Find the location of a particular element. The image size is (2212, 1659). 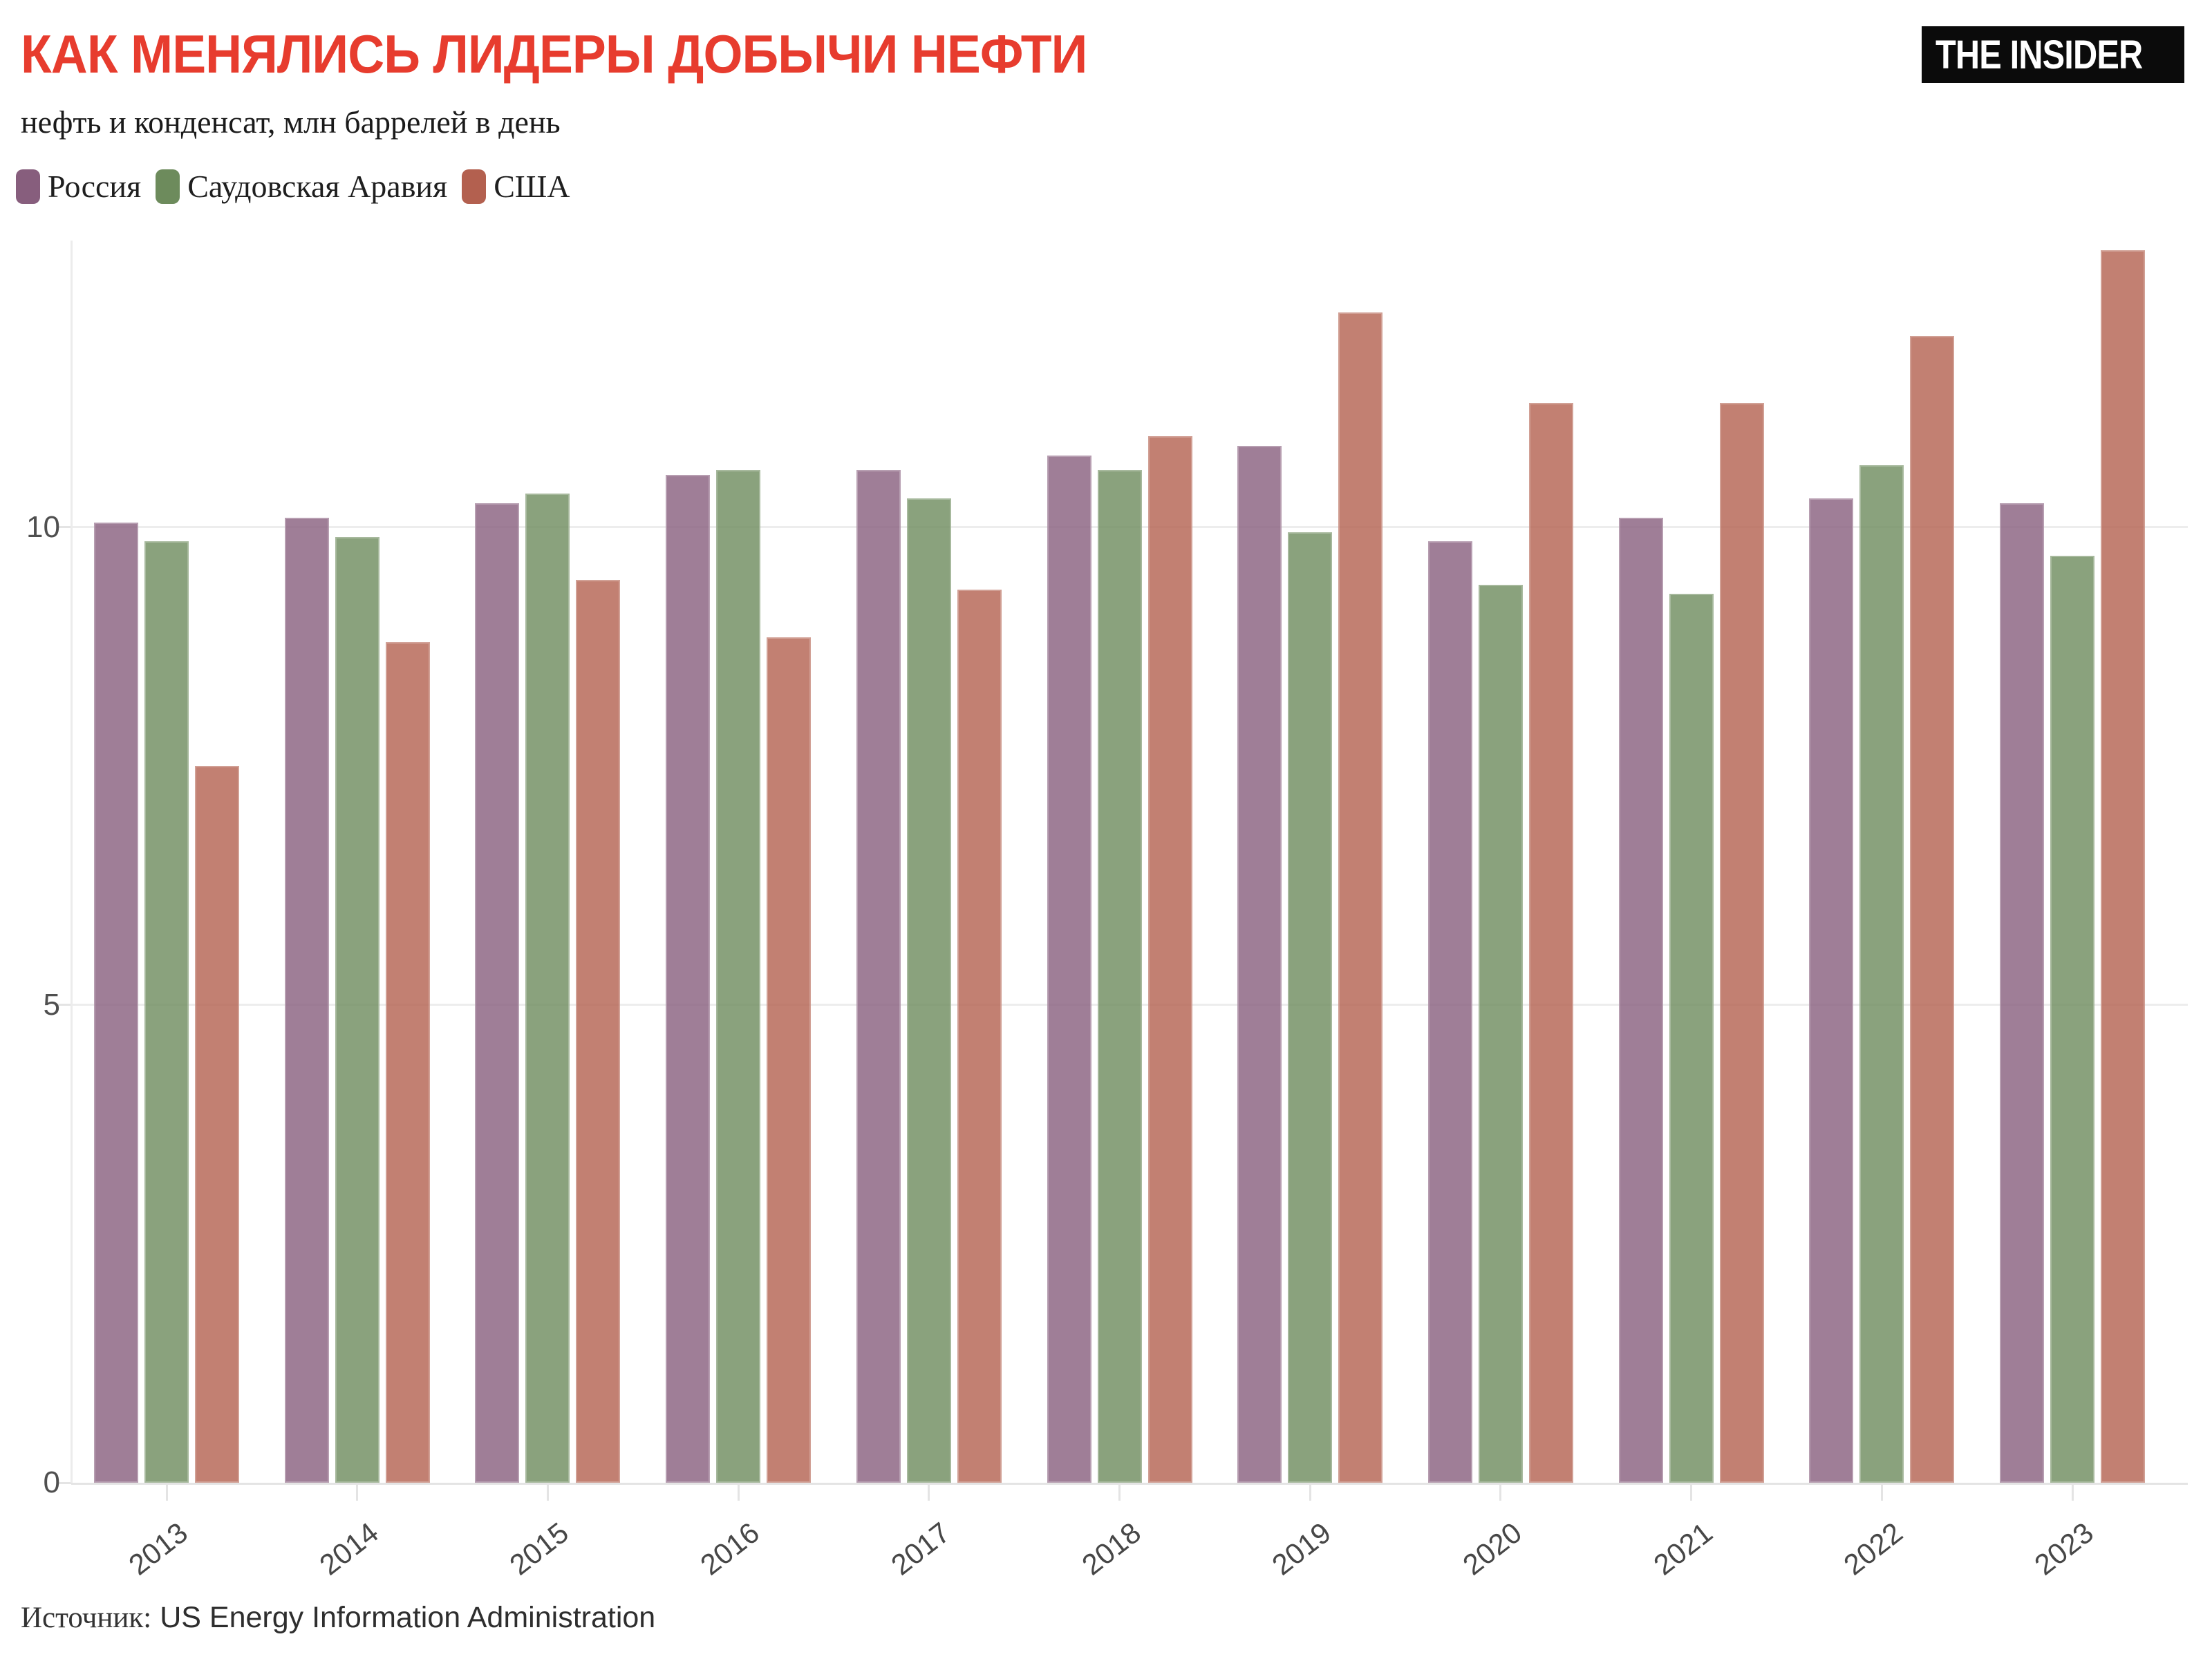

chart-legend: Россия Саудовская Аравия США is located at coordinates (293, 187).